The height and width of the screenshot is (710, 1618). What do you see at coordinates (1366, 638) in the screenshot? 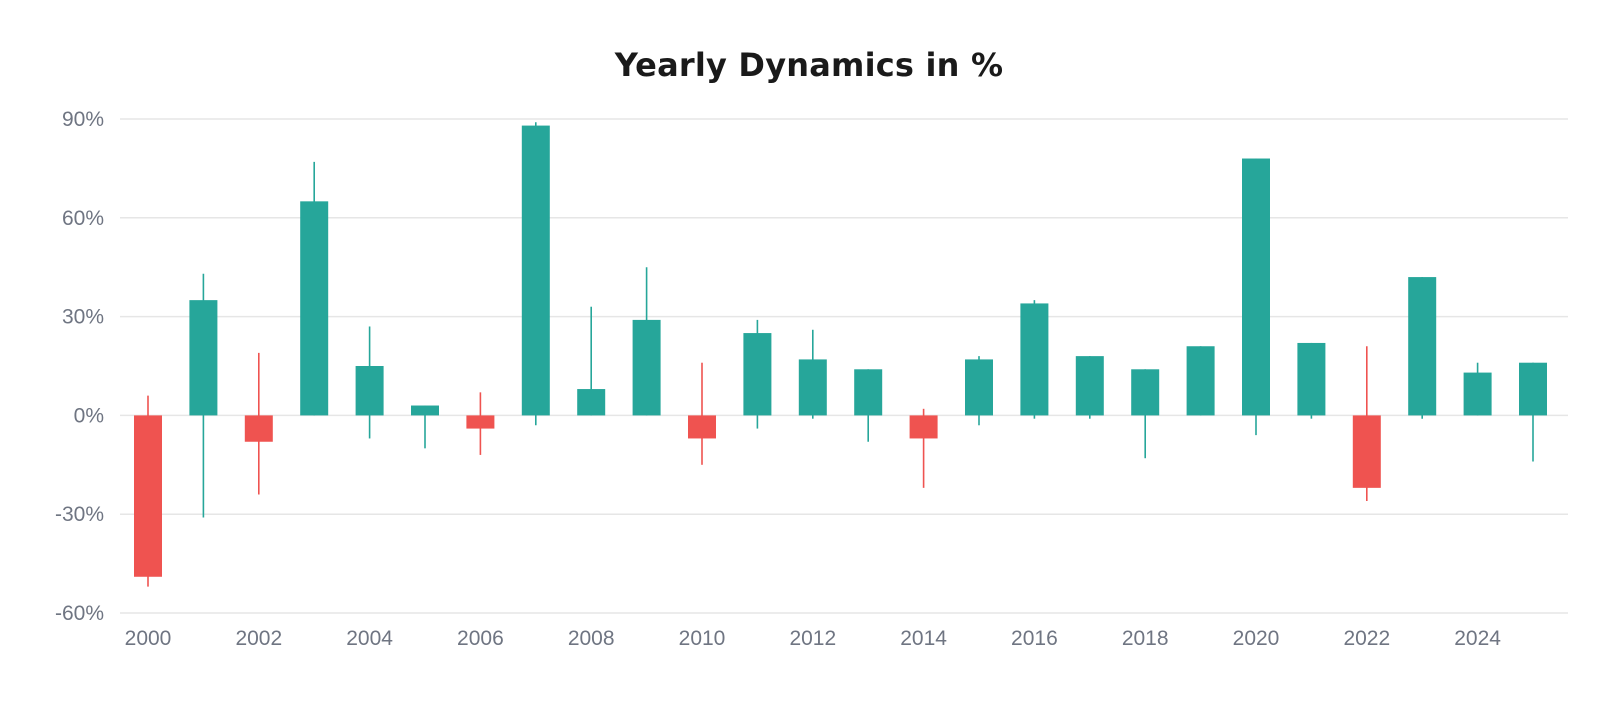
I see `x-tick-label: 2022` at bounding box center [1366, 638].